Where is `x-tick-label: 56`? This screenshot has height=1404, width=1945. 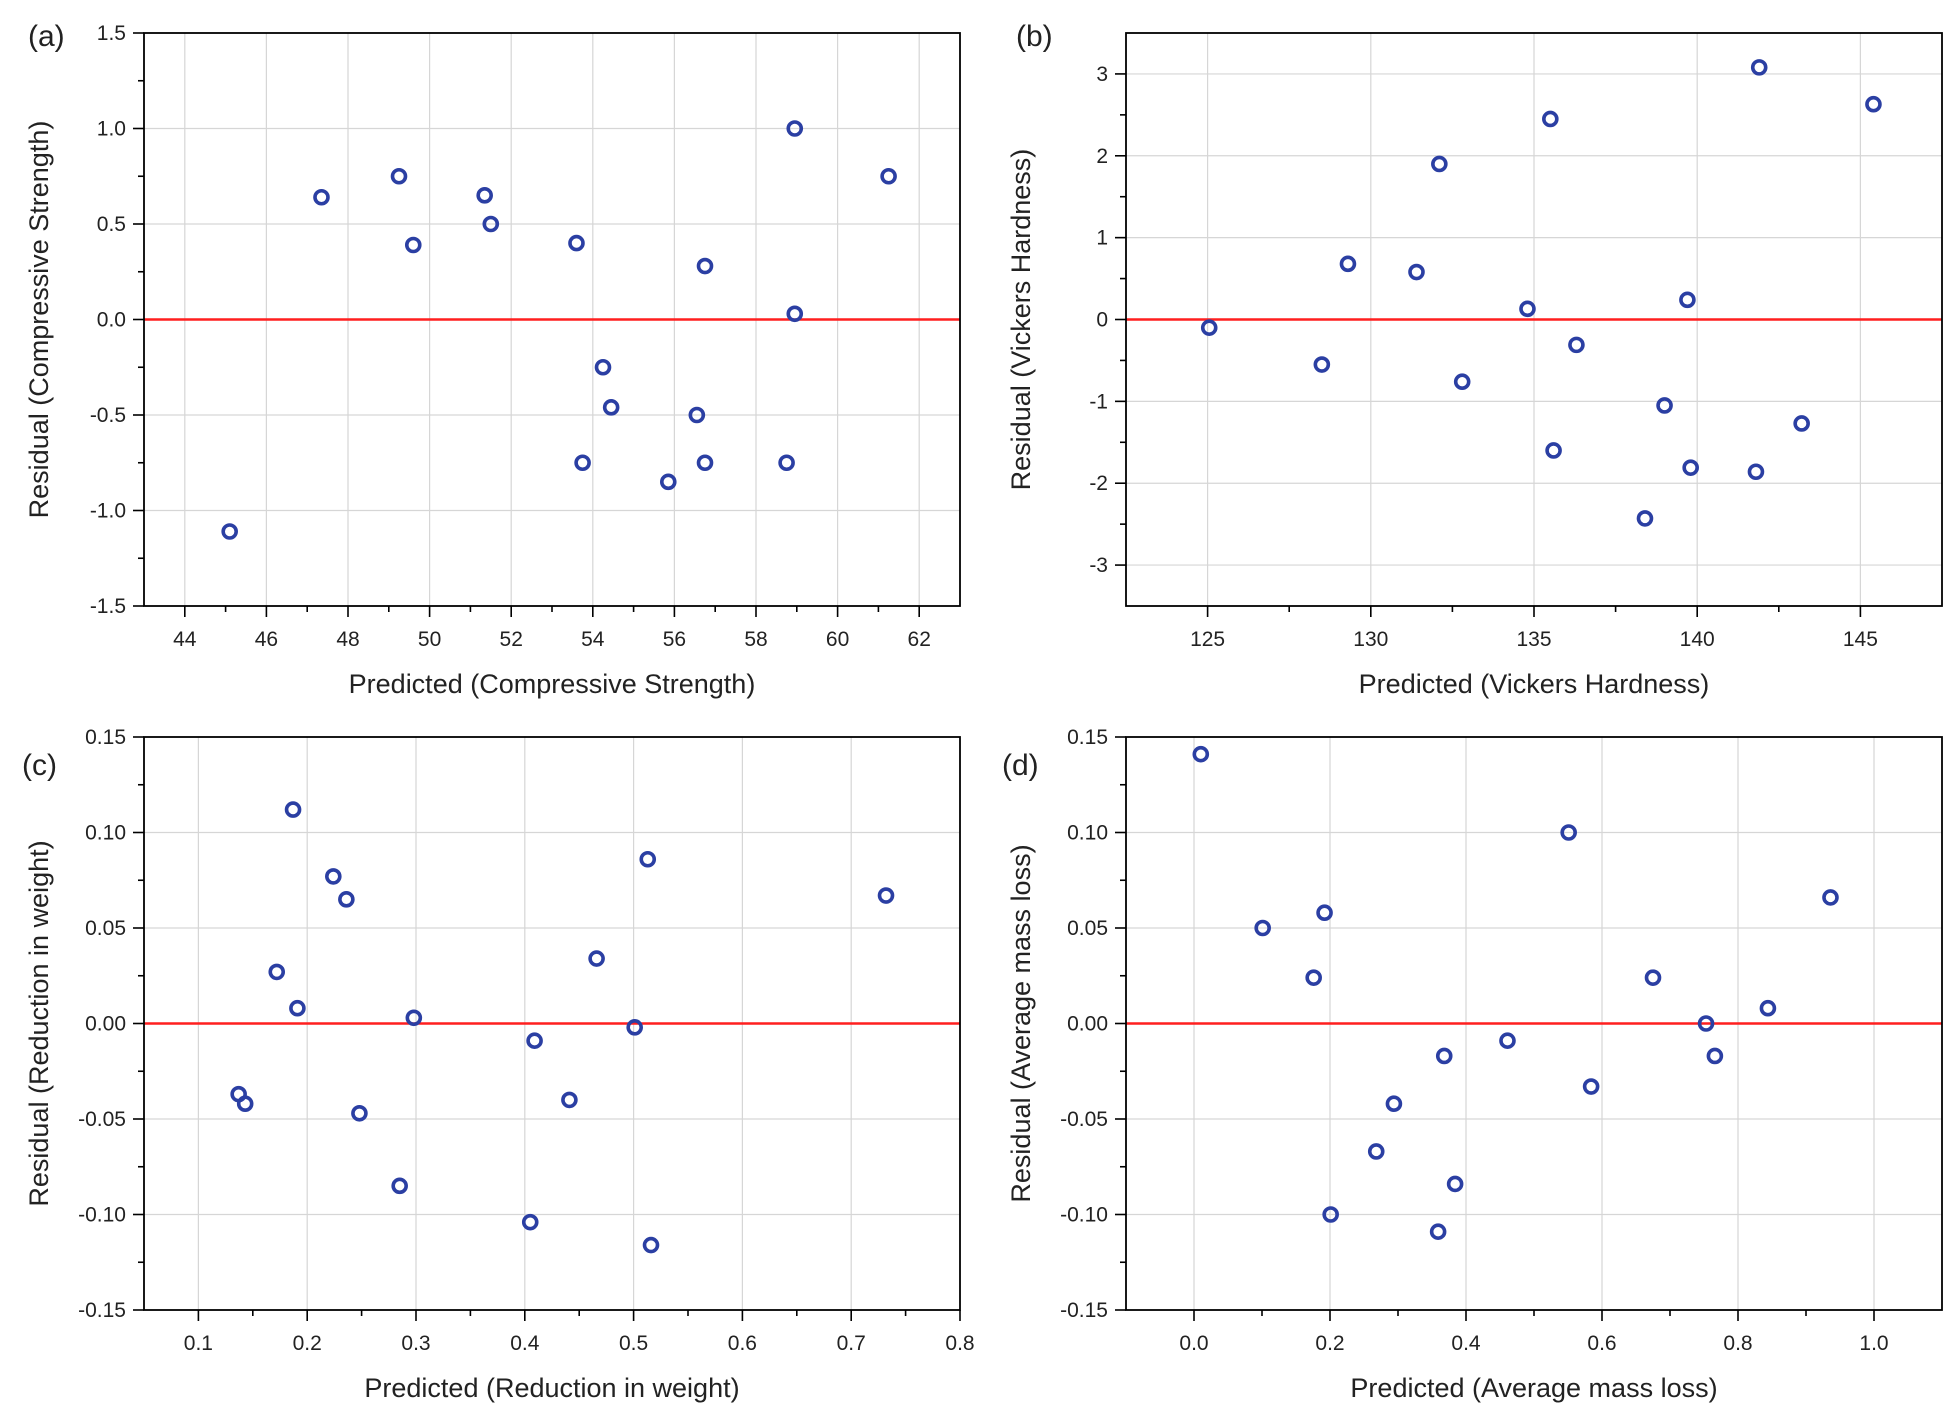 x-tick-label: 56 is located at coordinates (674, 639).